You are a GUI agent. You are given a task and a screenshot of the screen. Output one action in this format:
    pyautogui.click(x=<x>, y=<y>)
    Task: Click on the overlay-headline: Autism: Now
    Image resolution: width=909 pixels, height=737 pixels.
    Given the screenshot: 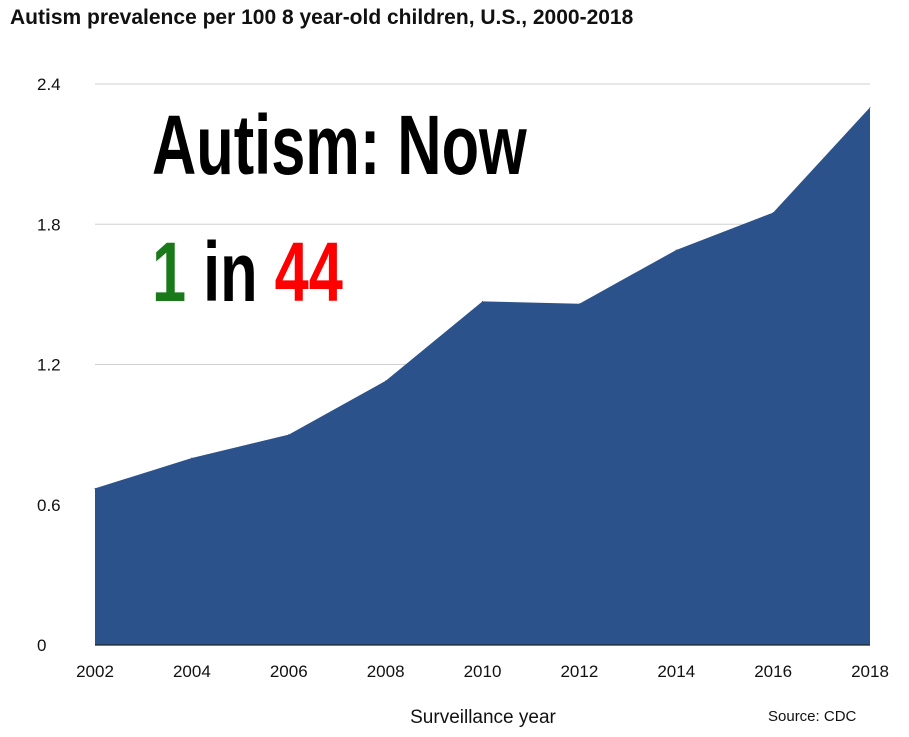 What is the action you would take?
    pyautogui.click(x=339, y=145)
    